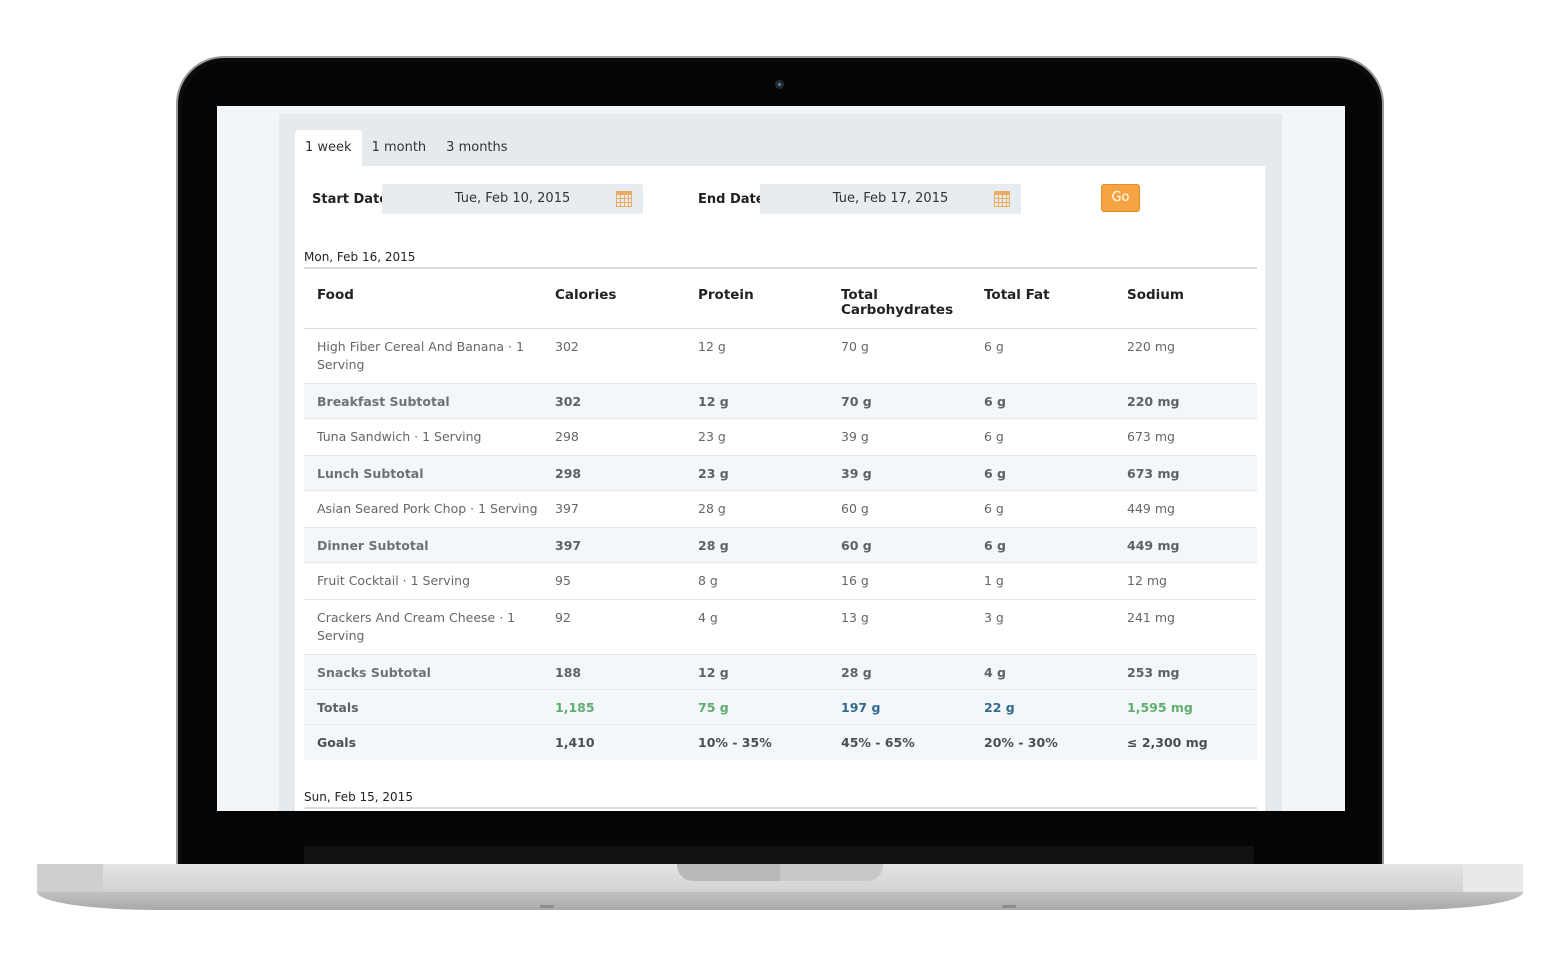 The width and height of the screenshot is (1560, 965). What do you see at coordinates (360, 257) in the screenshot?
I see `day-title: Mon, Feb 16, 2015` at bounding box center [360, 257].